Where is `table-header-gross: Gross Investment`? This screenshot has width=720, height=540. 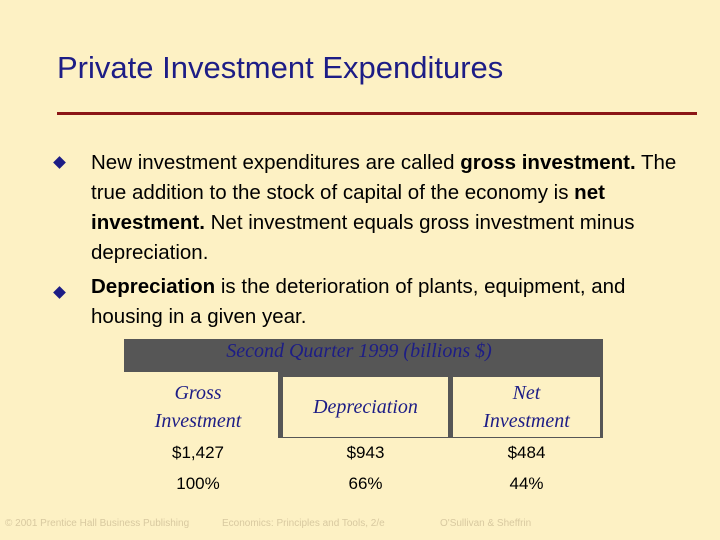 table-header-gross: Gross Investment is located at coordinates (198, 407).